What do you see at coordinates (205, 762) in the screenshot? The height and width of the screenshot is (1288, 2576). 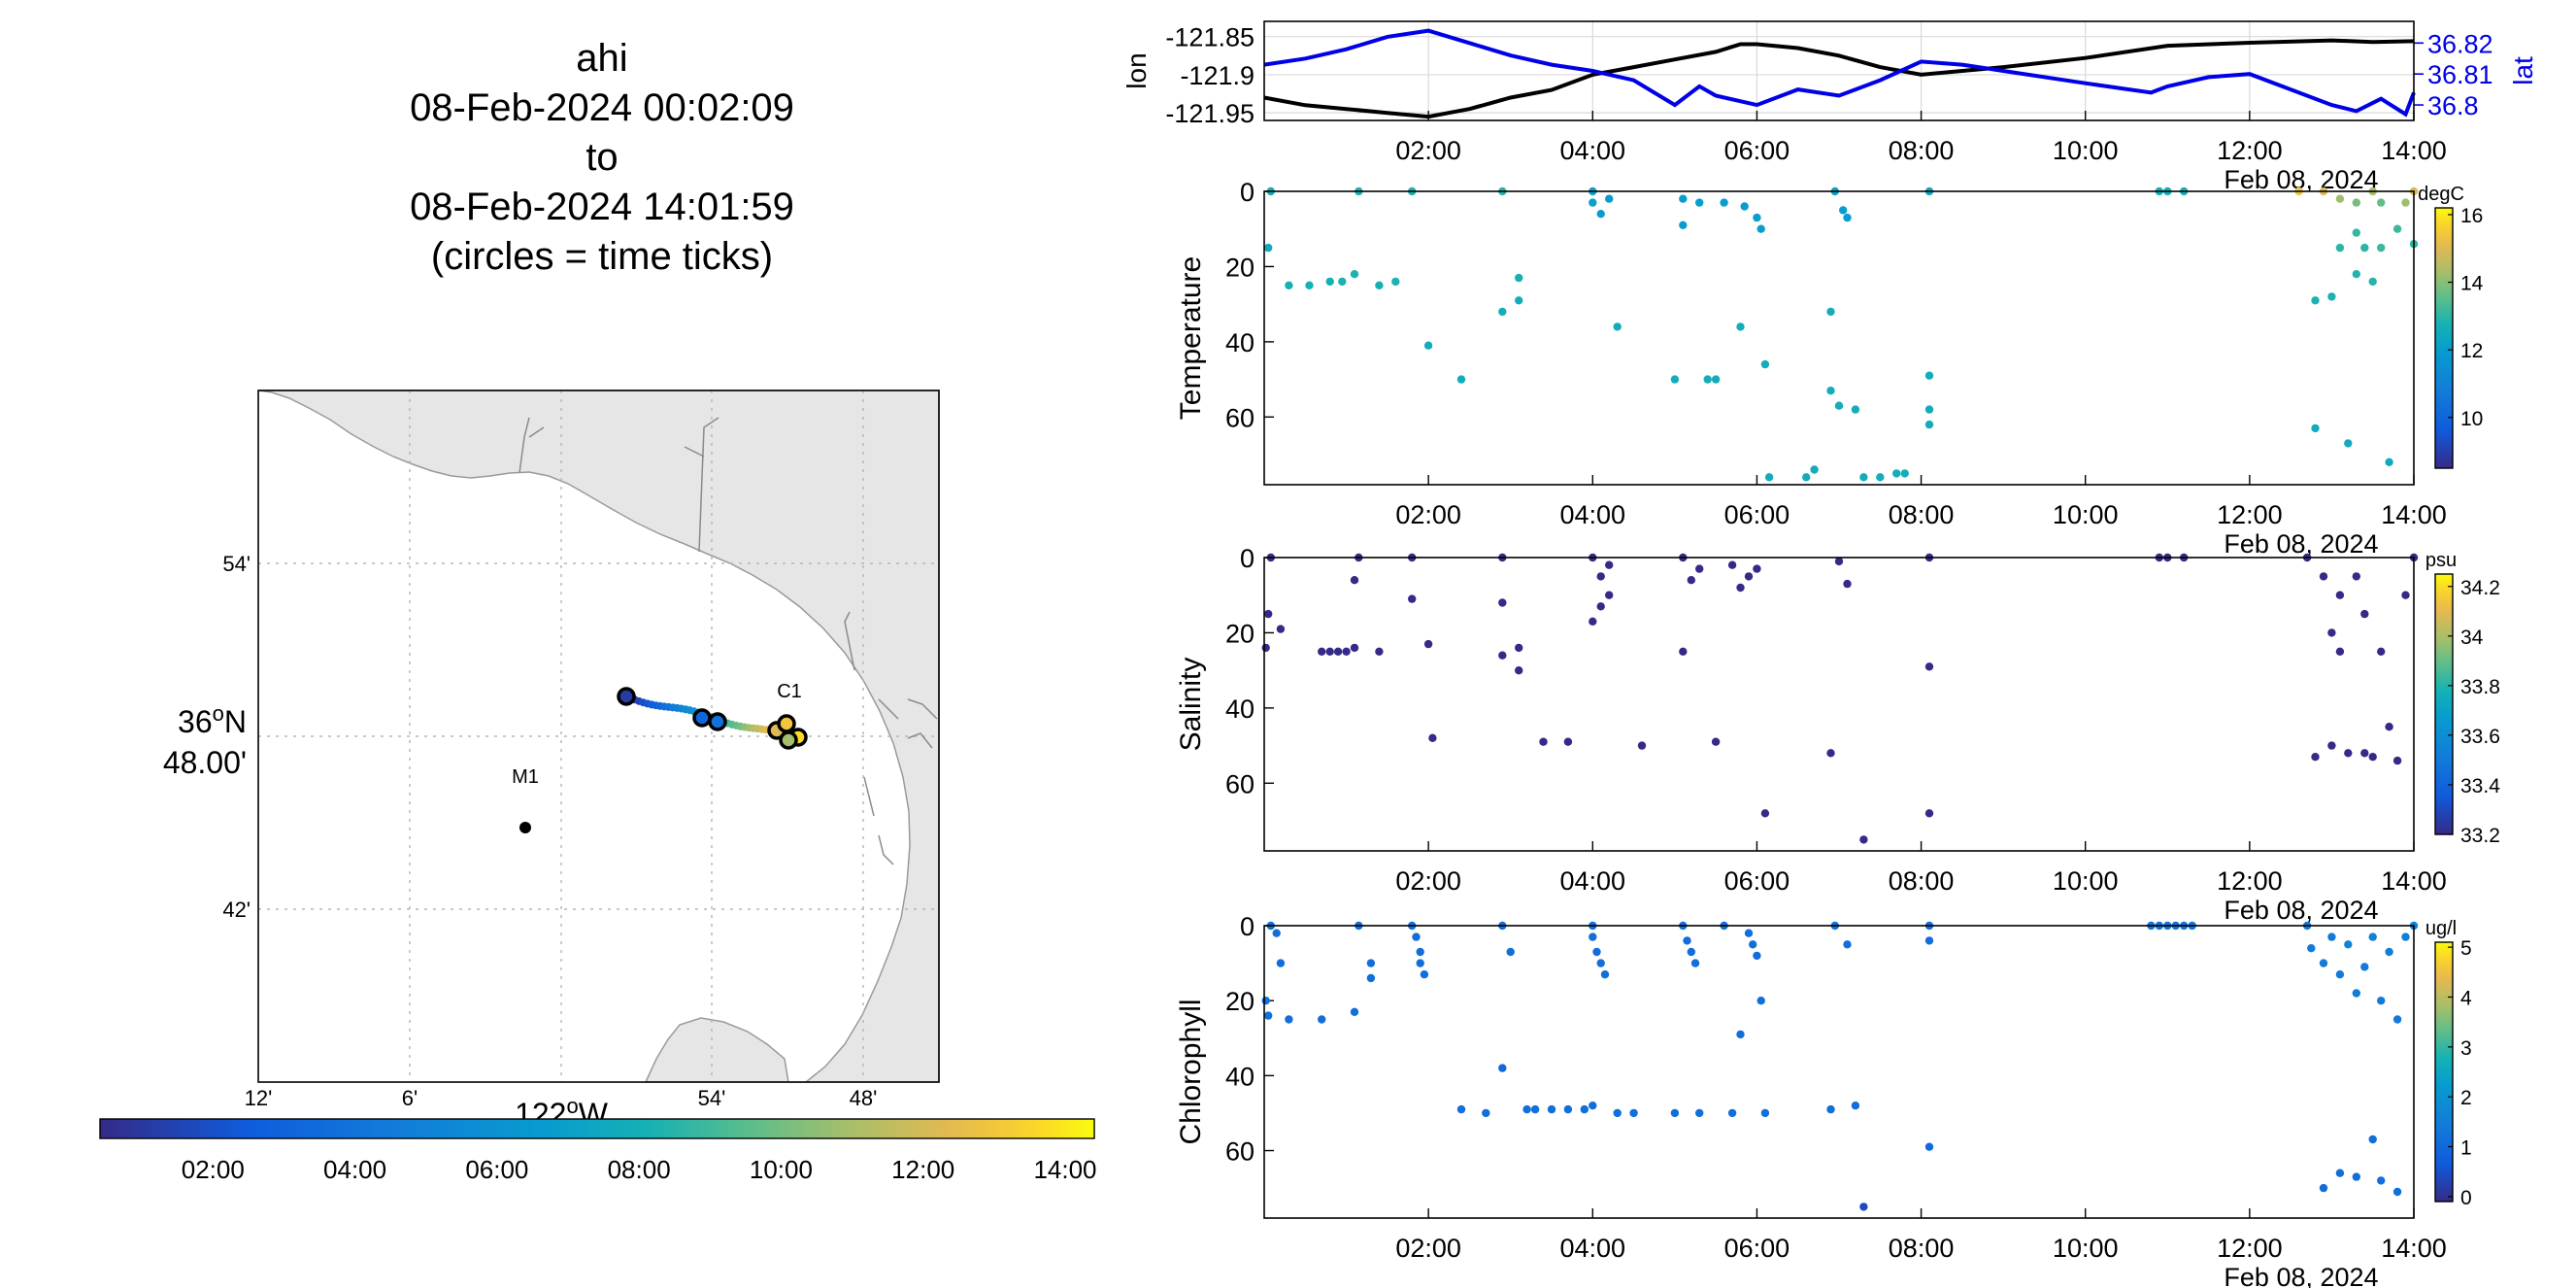 I see `lat-center-minutes: 48.00'` at bounding box center [205, 762].